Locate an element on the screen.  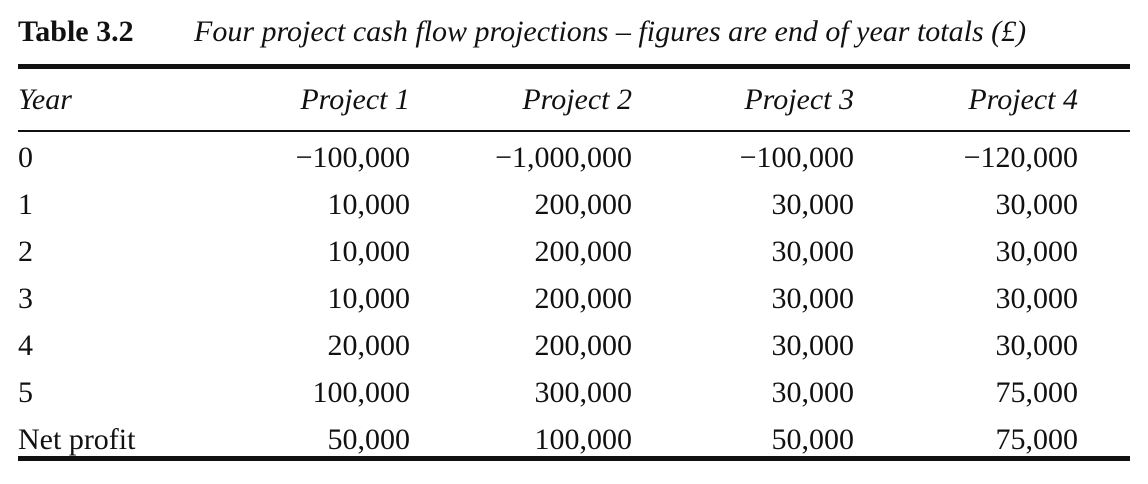
table-row-year-0: 0 −100,000 −1,000,000 −100,000 −120,000 is located at coordinates (574, 157).